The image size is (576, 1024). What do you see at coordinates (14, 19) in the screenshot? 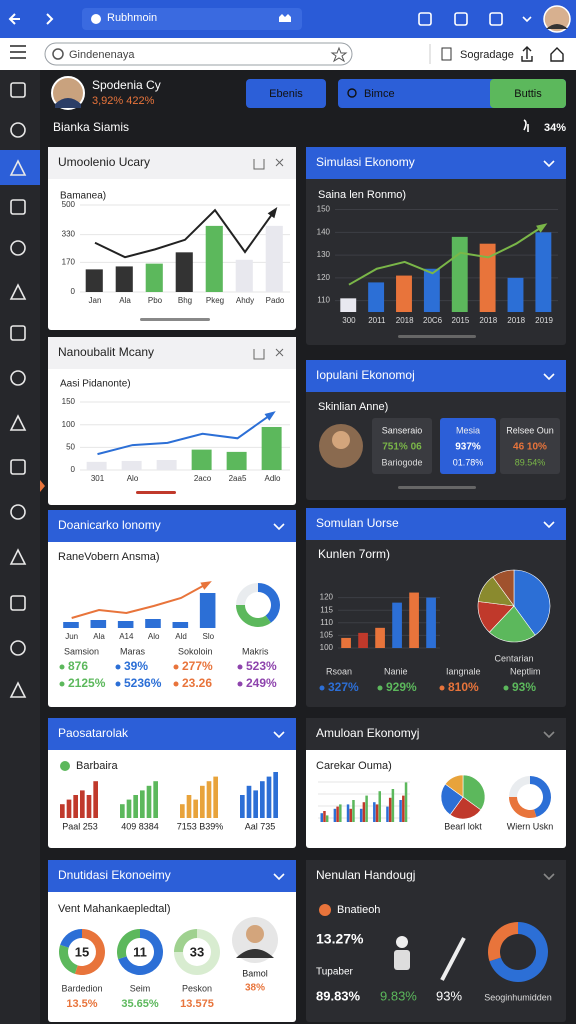
I see `back-button` at bounding box center [14, 19].